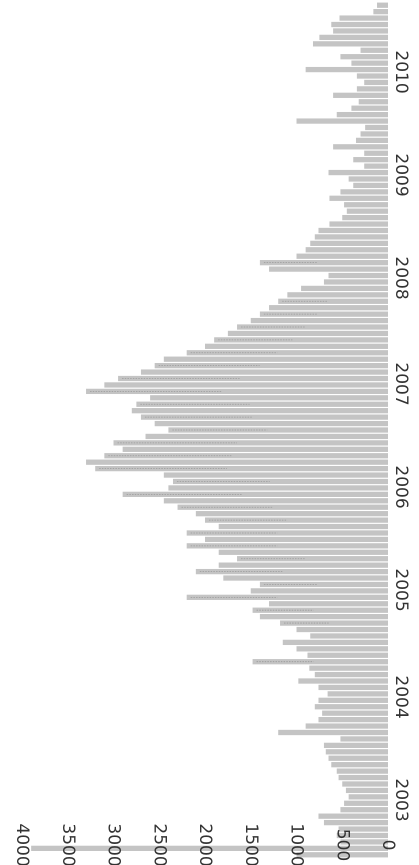 The height and width of the screenshot is (865, 419). Describe the element at coordinates (388, 845) in the screenshot. I see `value-tick-label: 0` at that location.